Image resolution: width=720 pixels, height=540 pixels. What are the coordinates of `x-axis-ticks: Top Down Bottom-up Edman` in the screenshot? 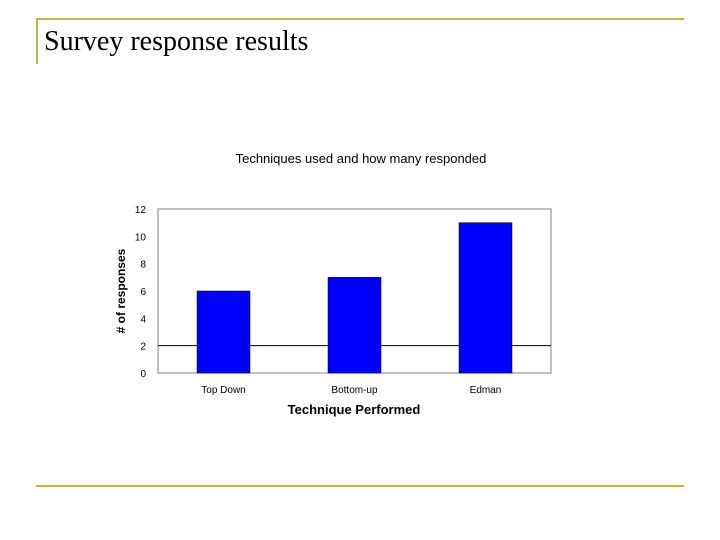 It's located at (351, 390).